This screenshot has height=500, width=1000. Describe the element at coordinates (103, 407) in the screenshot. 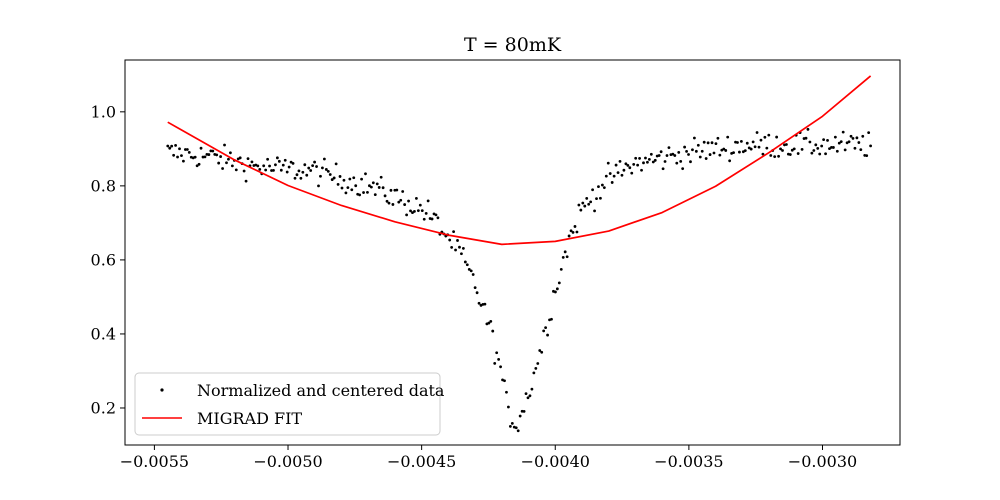

I see `y-tick-label: 0.2` at that location.